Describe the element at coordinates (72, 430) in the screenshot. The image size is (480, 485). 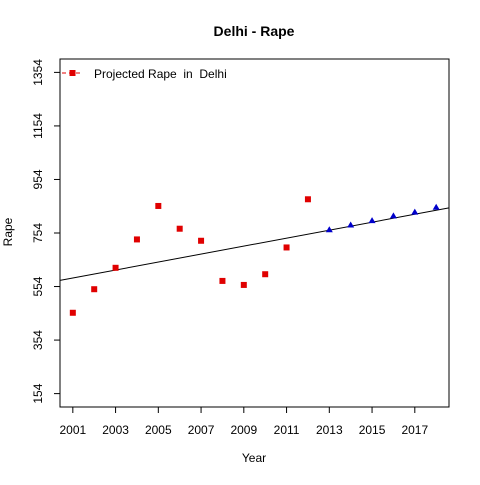
I see `x-tick-label: 2001` at that location.